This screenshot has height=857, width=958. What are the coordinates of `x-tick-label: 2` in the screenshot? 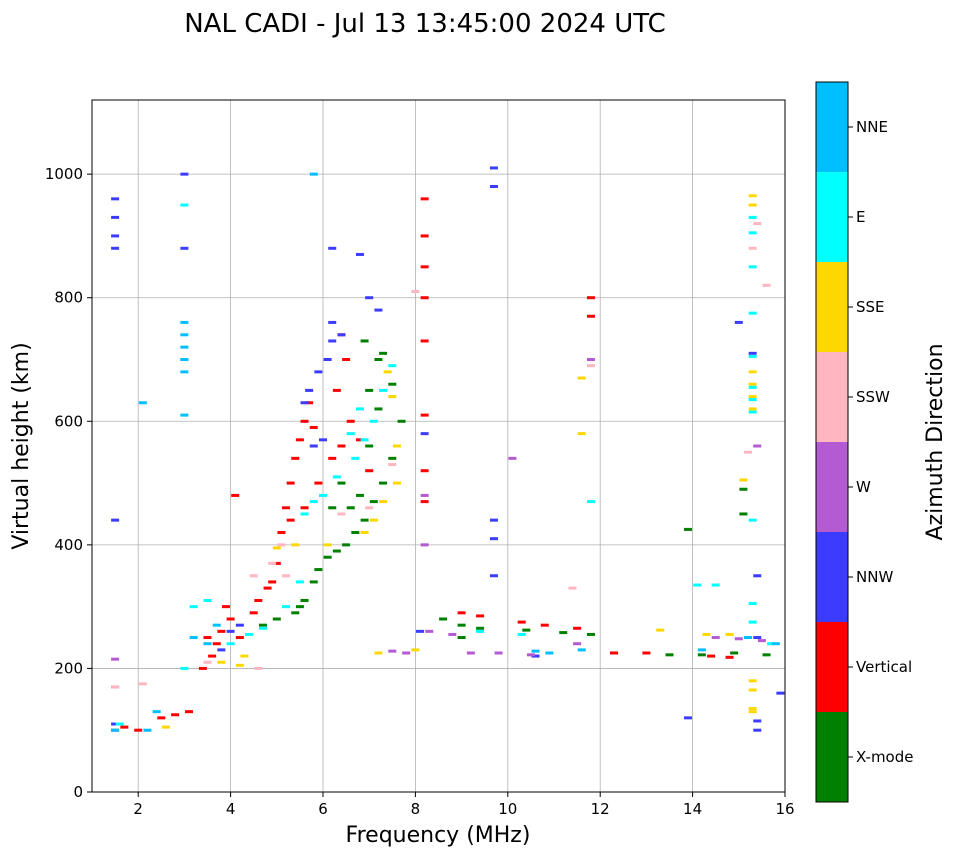 It's located at (138, 809).